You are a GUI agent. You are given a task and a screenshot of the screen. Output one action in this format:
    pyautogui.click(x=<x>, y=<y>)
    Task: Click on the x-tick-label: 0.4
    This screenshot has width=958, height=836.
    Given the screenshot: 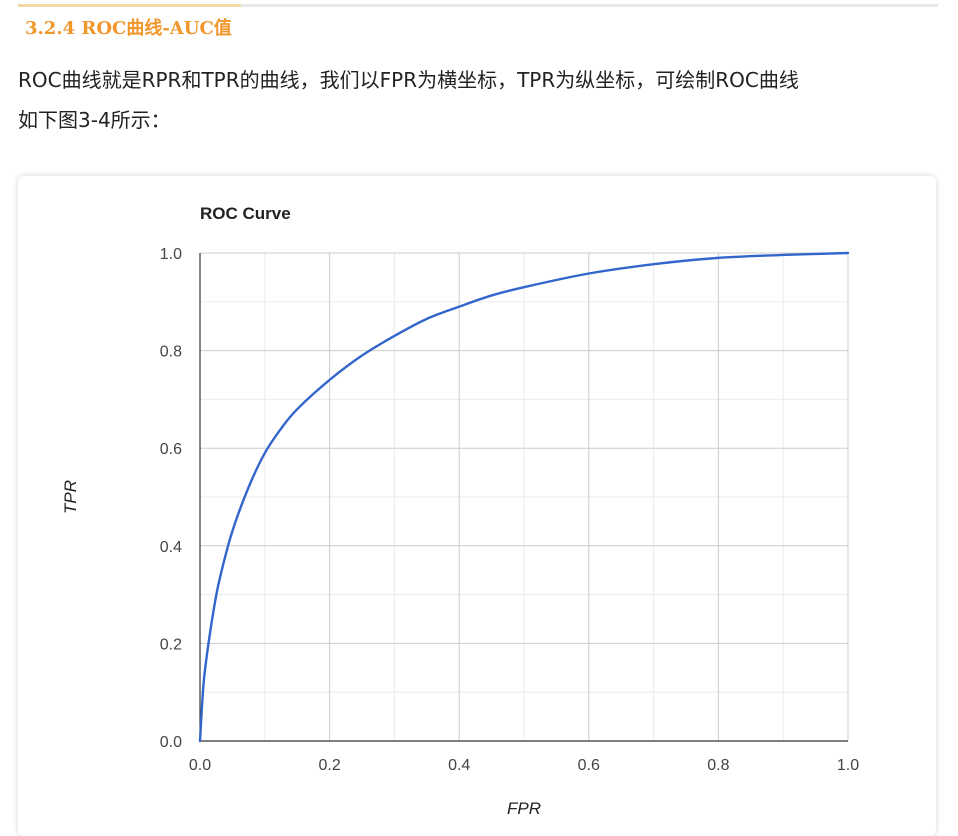 What is the action you would take?
    pyautogui.click(x=459, y=765)
    